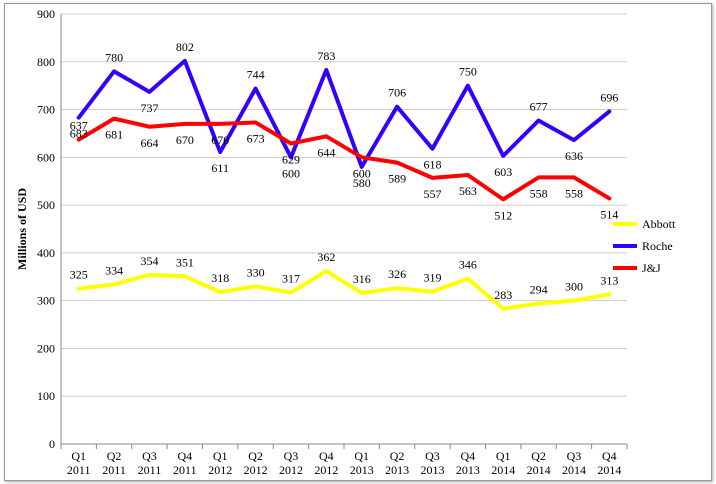 This screenshot has width=716, height=484. I want to click on data-label: 319, so click(432, 278).